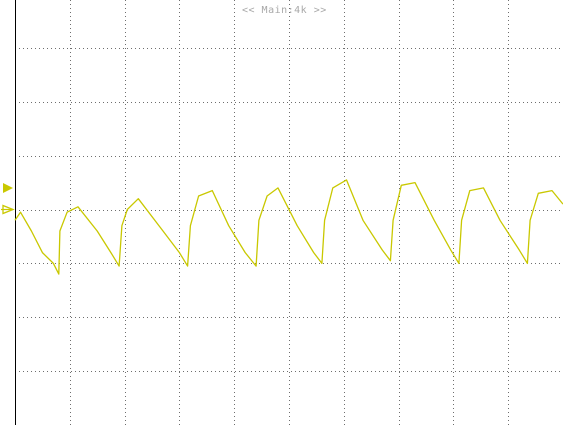  Describe the element at coordinates (8, 209) in the screenshot. I see `channel-1-ground-marker-icon` at that location.